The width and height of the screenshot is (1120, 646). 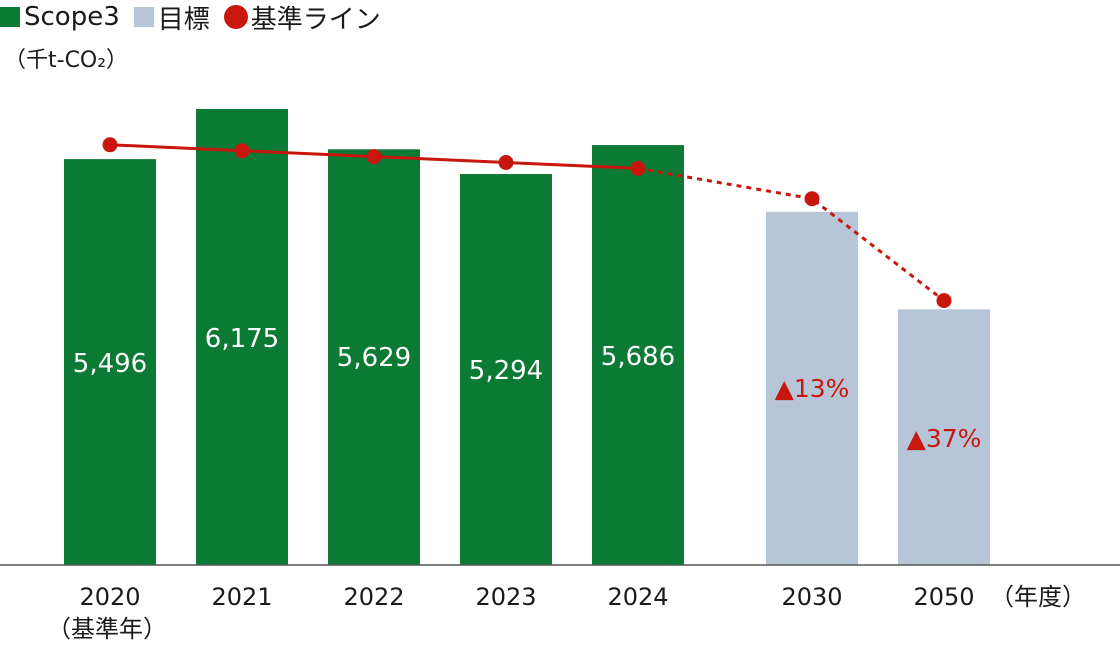 I want to click on scope3-bar-2023, so click(x=506, y=370).